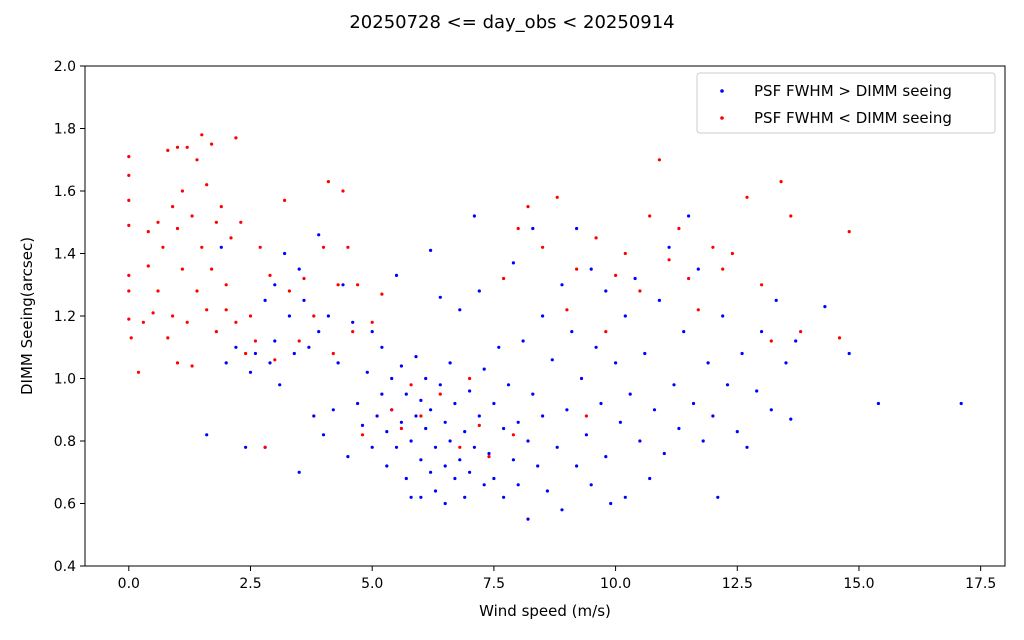  What do you see at coordinates (129, 584) in the screenshot?
I see `x-tick-label-0: 0.0` at bounding box center [129, 584].